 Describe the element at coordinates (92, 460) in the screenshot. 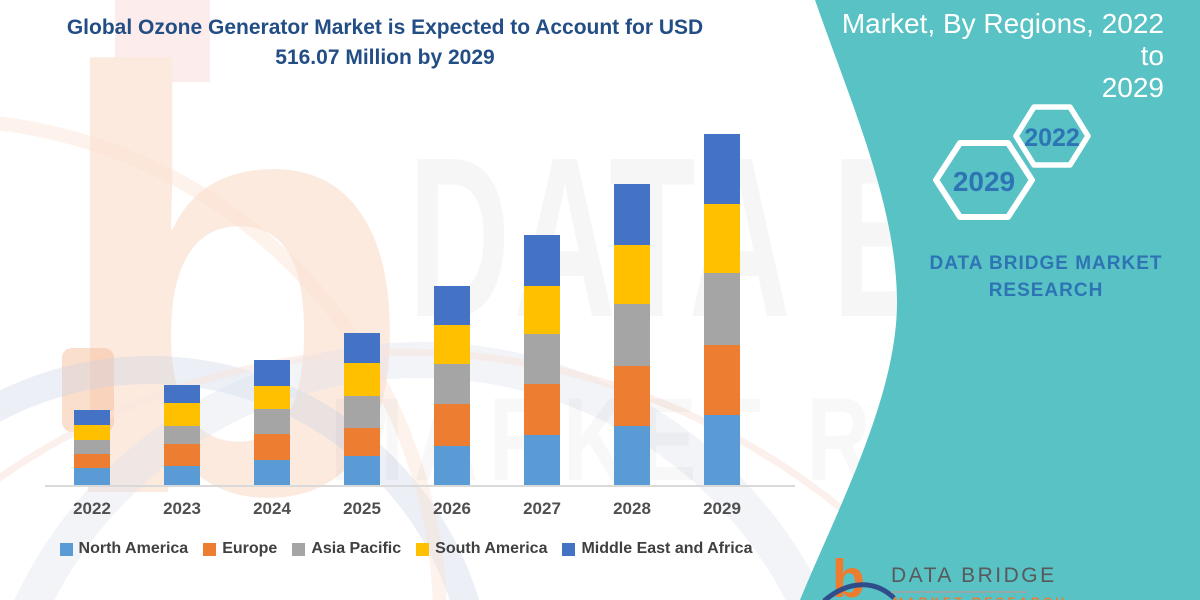

I see `bar-segment-2022-europe` at that location.